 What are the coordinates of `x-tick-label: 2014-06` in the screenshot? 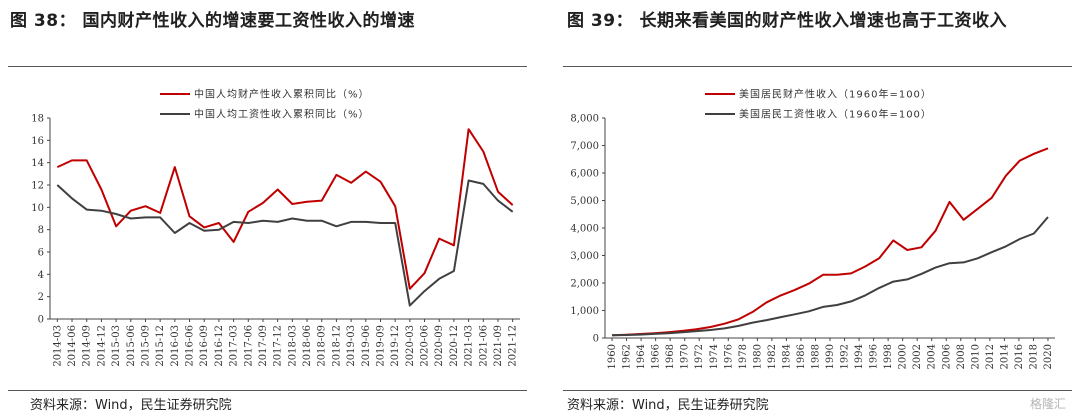 It's located at (72, 346).